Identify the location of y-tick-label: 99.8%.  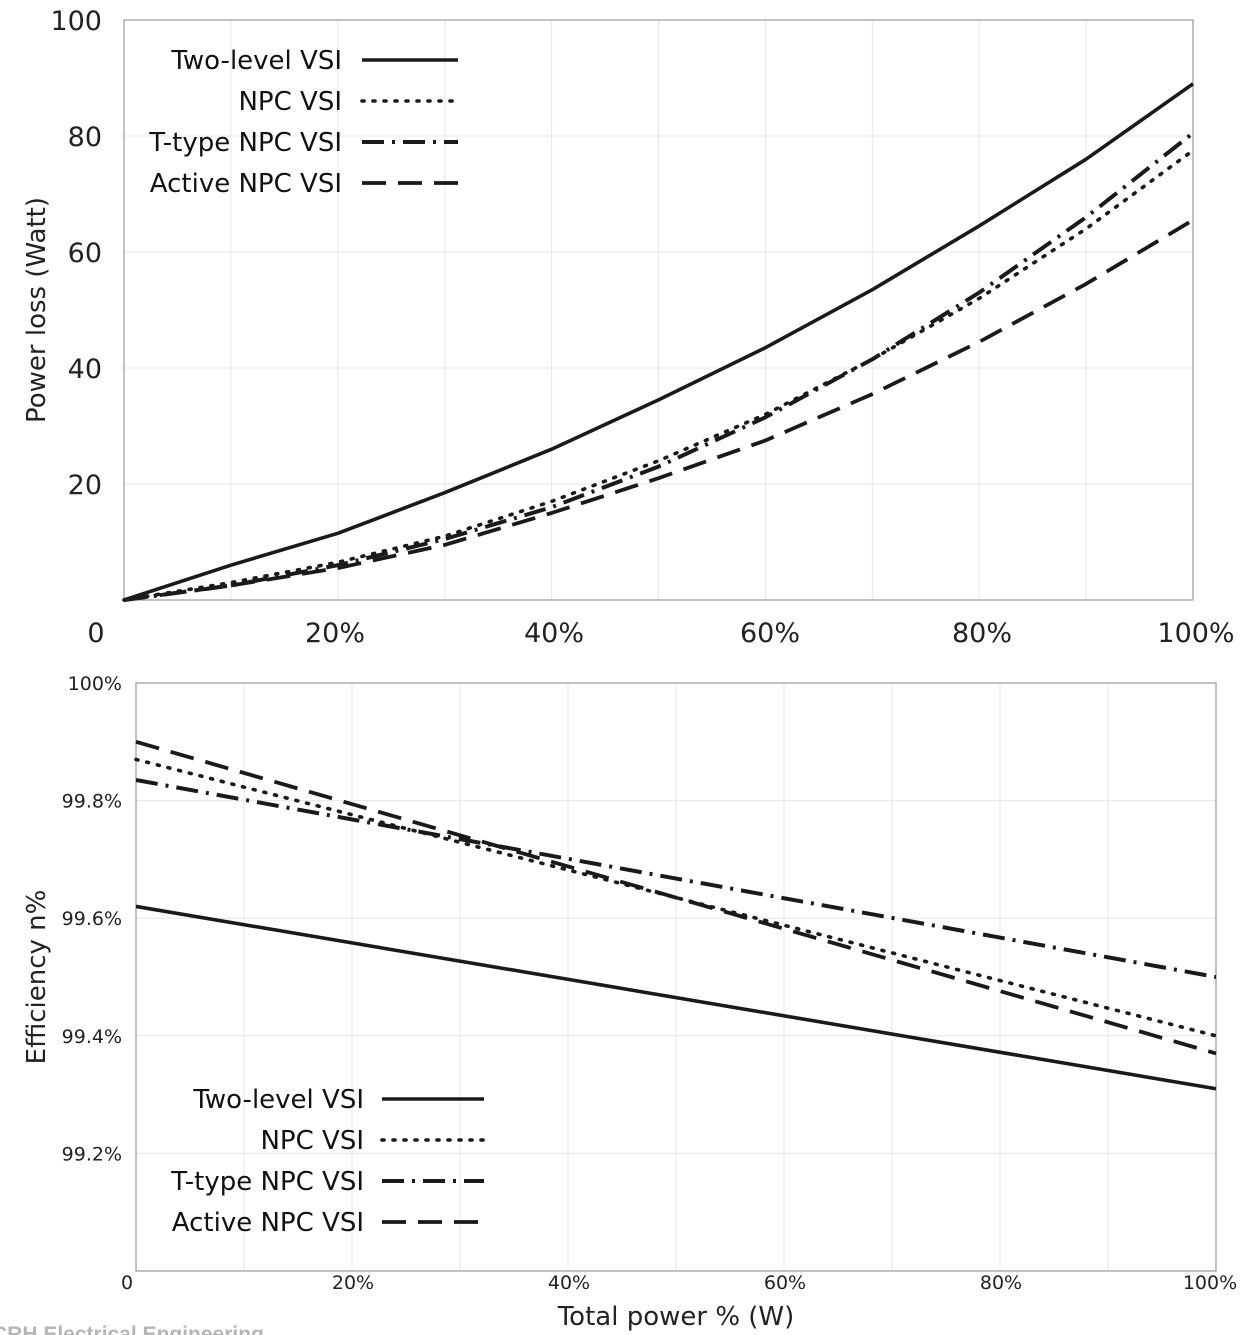
(92, 802).